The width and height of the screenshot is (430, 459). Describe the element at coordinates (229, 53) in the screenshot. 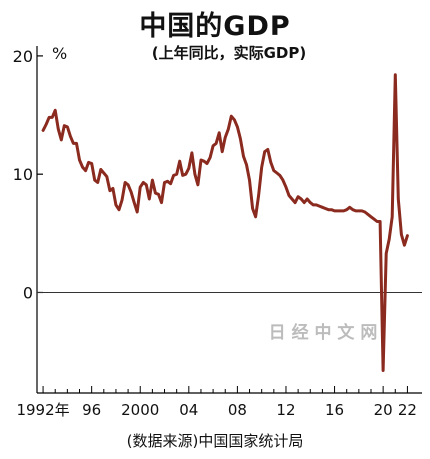

I see `chart-subtitle: (上年同比，实际GDP)` at that location.